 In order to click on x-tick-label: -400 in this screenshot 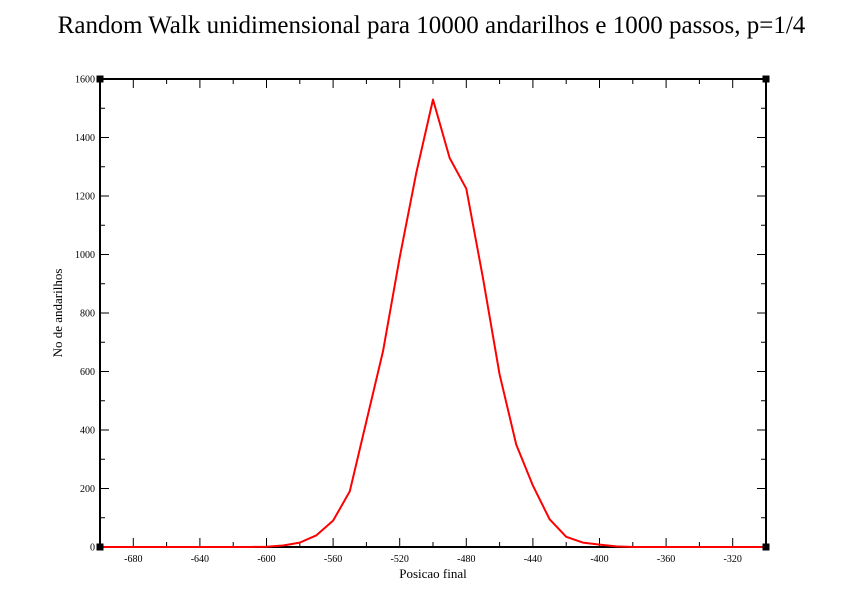, I will do `click(599, 559)`.